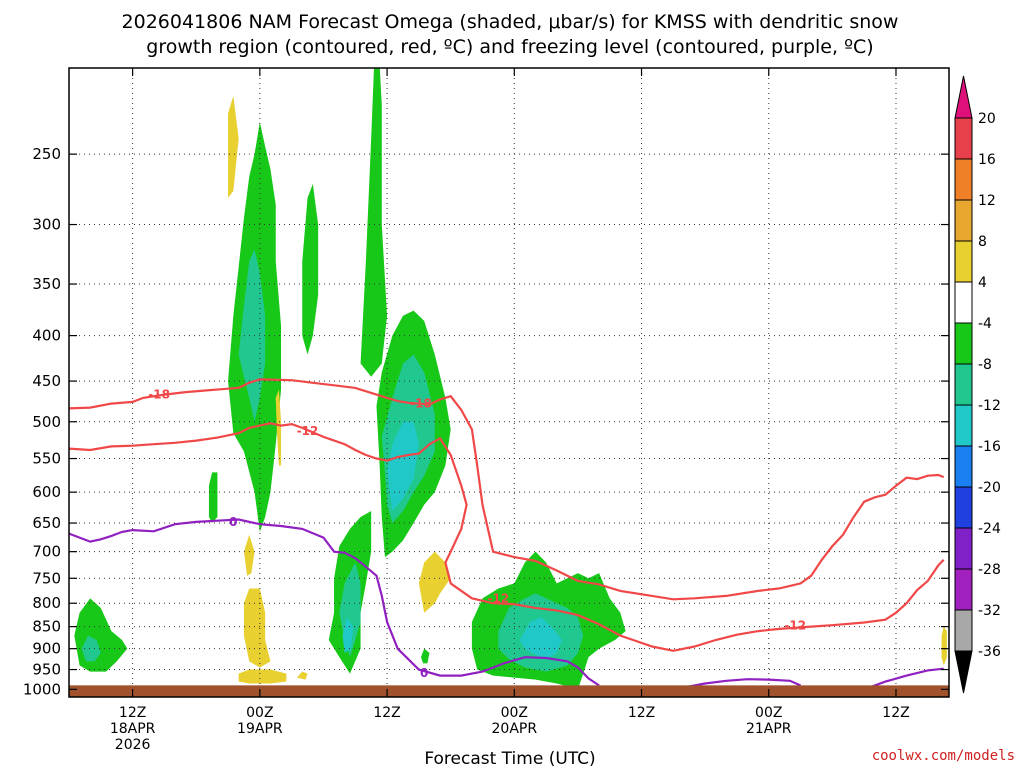  Describe the element at coordinates (987, 119) in the screenshot. I see `colorbar-label: 20` at that location.